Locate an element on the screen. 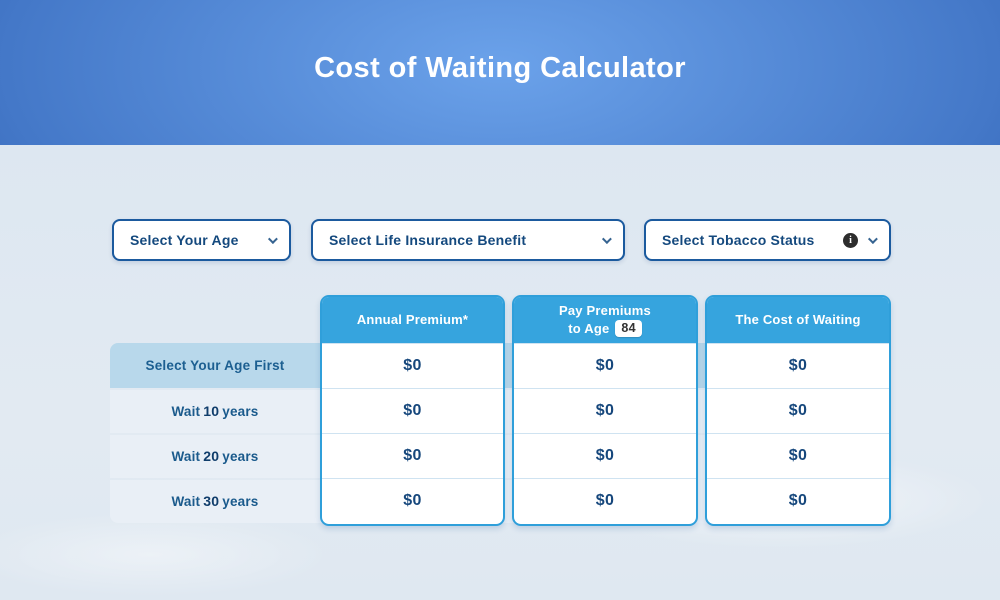 The width and height of the screenshot is (1000, 600). row-label-text: Select Your Age First is located at coordinates (215, 365).